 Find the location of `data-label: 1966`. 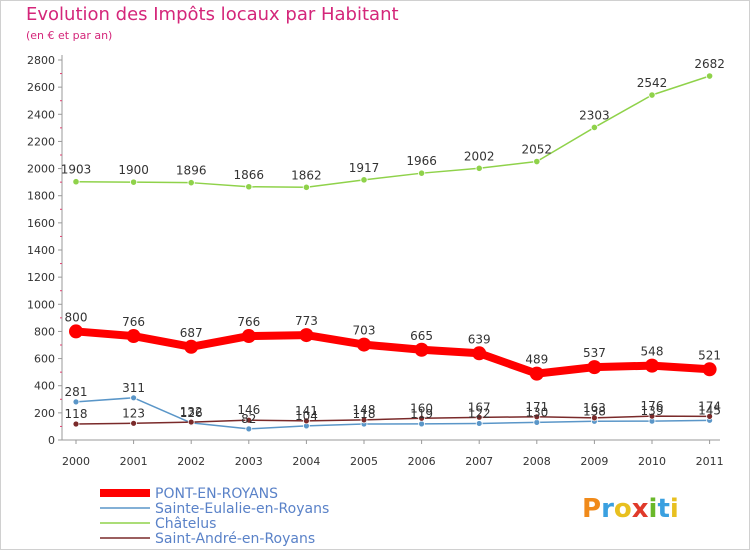

data-label: 1966 is located at coordinates (421, 161).